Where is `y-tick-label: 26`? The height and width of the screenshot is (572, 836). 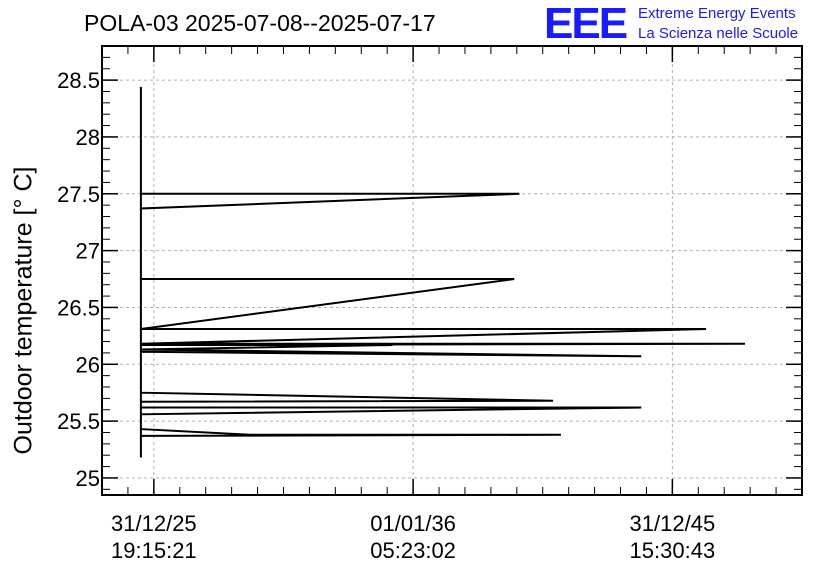
y-tick-label: 26 is located at coordinates (88, 364).